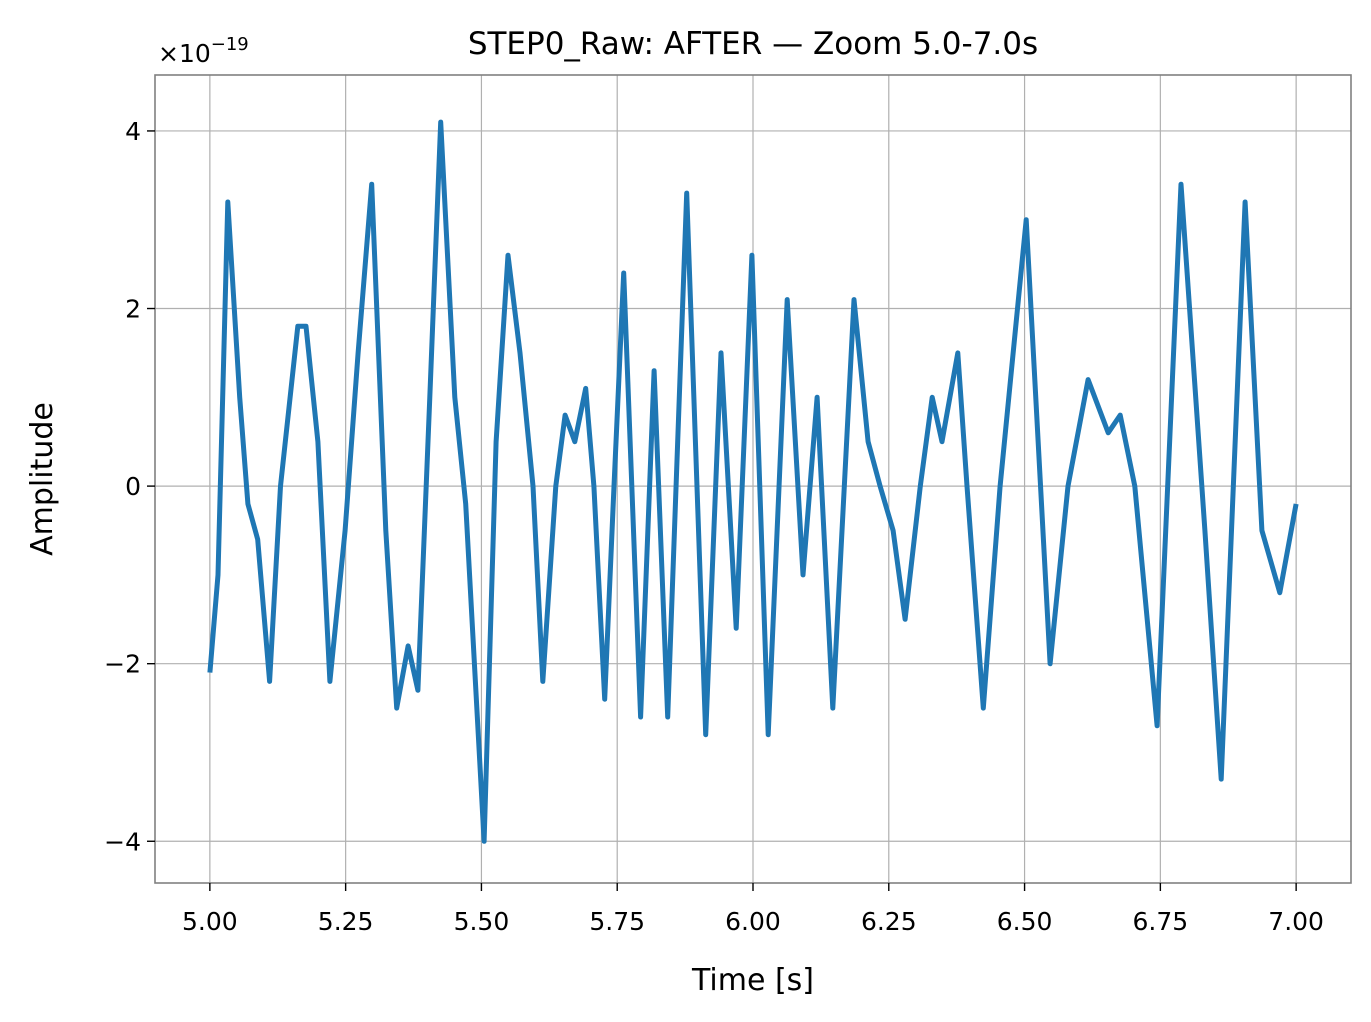 This screenshot has height=1022, width=1371. I want to click on x-tick-label: 6.25, so click(889, 921).